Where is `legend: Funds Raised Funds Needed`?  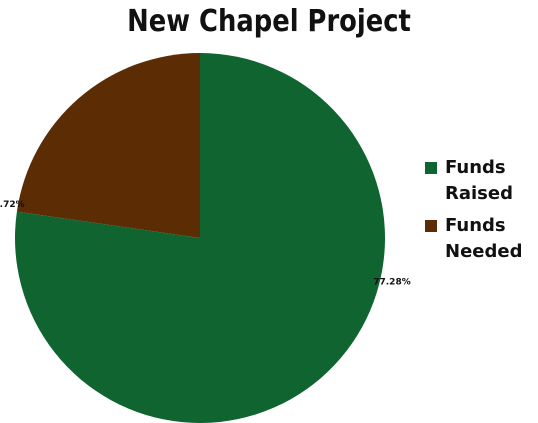 legend: Funds Raised Funds Needed is located at coordinates (480, 213).